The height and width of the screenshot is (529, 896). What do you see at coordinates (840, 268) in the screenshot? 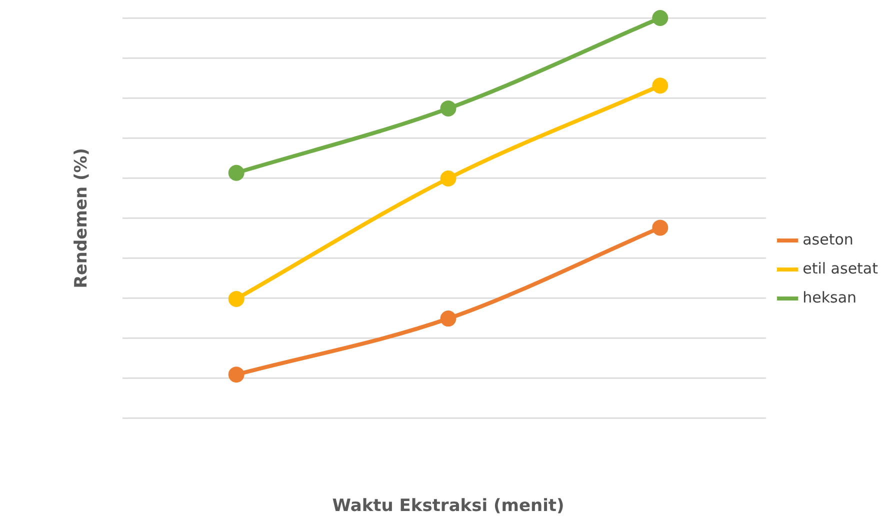
I see `legend-label: etil asetat` at bounding box center [840, 268].